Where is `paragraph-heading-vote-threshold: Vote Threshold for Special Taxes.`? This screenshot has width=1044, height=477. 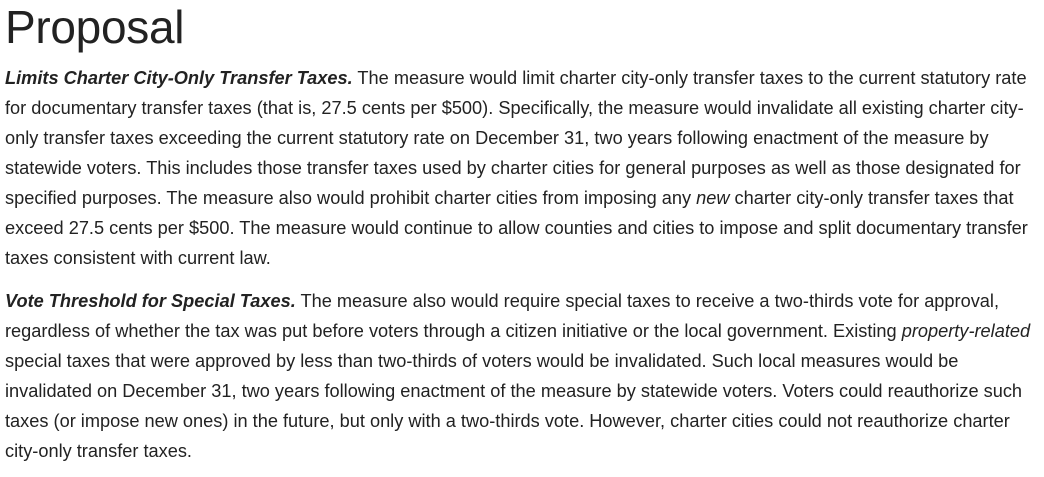 paragraph-heading-vote-threshold: Vote Threshold for Special Taxes. is located at coordinates (150, 301).